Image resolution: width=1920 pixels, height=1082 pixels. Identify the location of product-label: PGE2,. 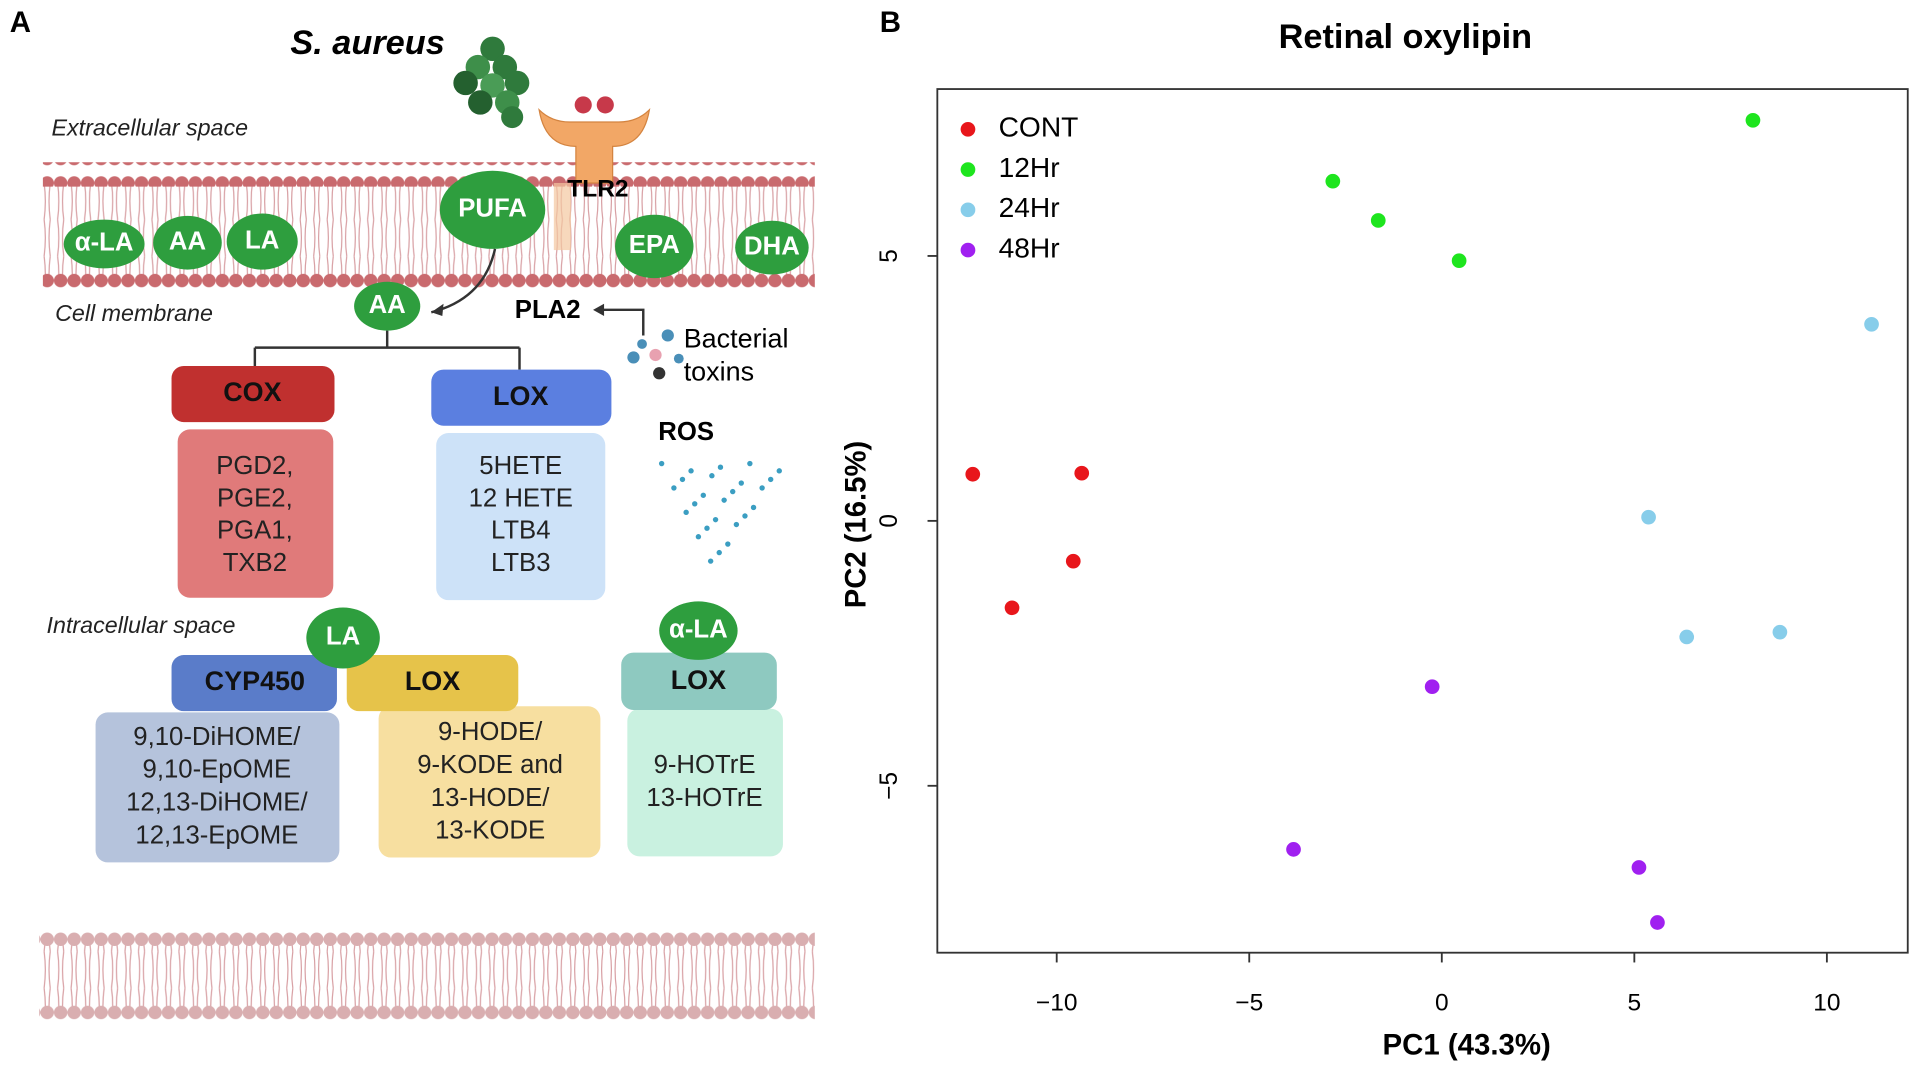
(255, 498).